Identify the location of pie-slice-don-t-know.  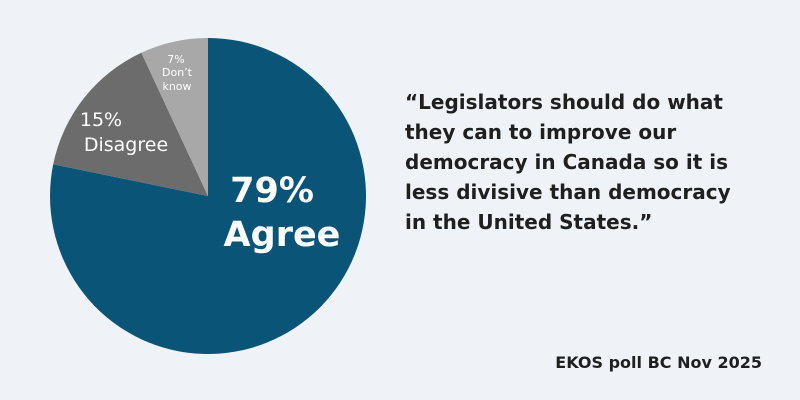
(174, 117).